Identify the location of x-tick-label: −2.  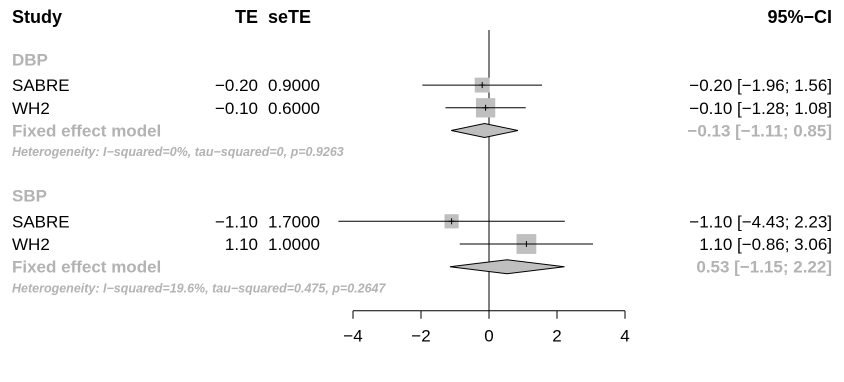
(420, 336).